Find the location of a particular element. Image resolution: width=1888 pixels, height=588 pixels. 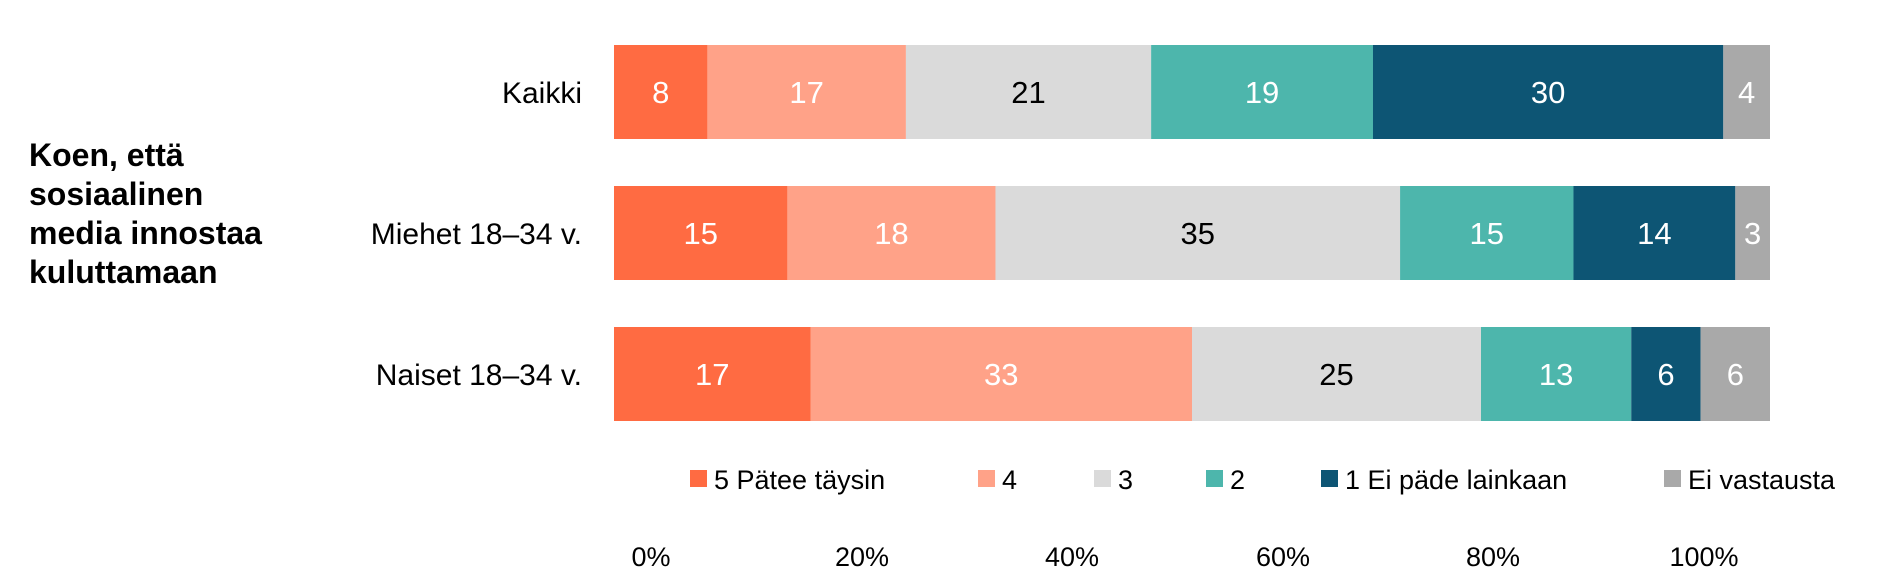

legend-label: 4 is located at coordinates (1009, 480).